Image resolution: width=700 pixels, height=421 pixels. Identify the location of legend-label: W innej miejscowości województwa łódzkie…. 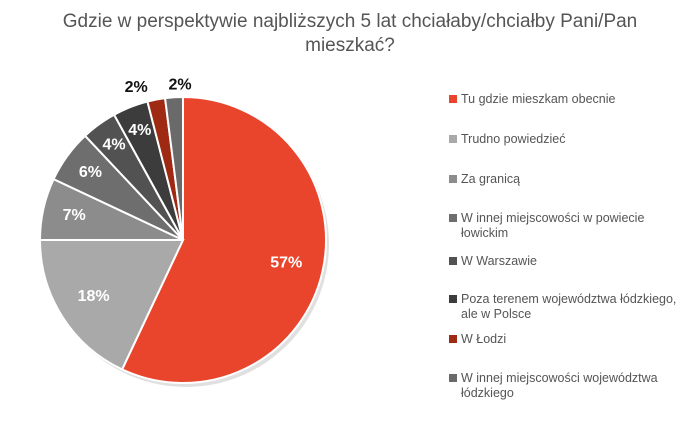
(559, 385).